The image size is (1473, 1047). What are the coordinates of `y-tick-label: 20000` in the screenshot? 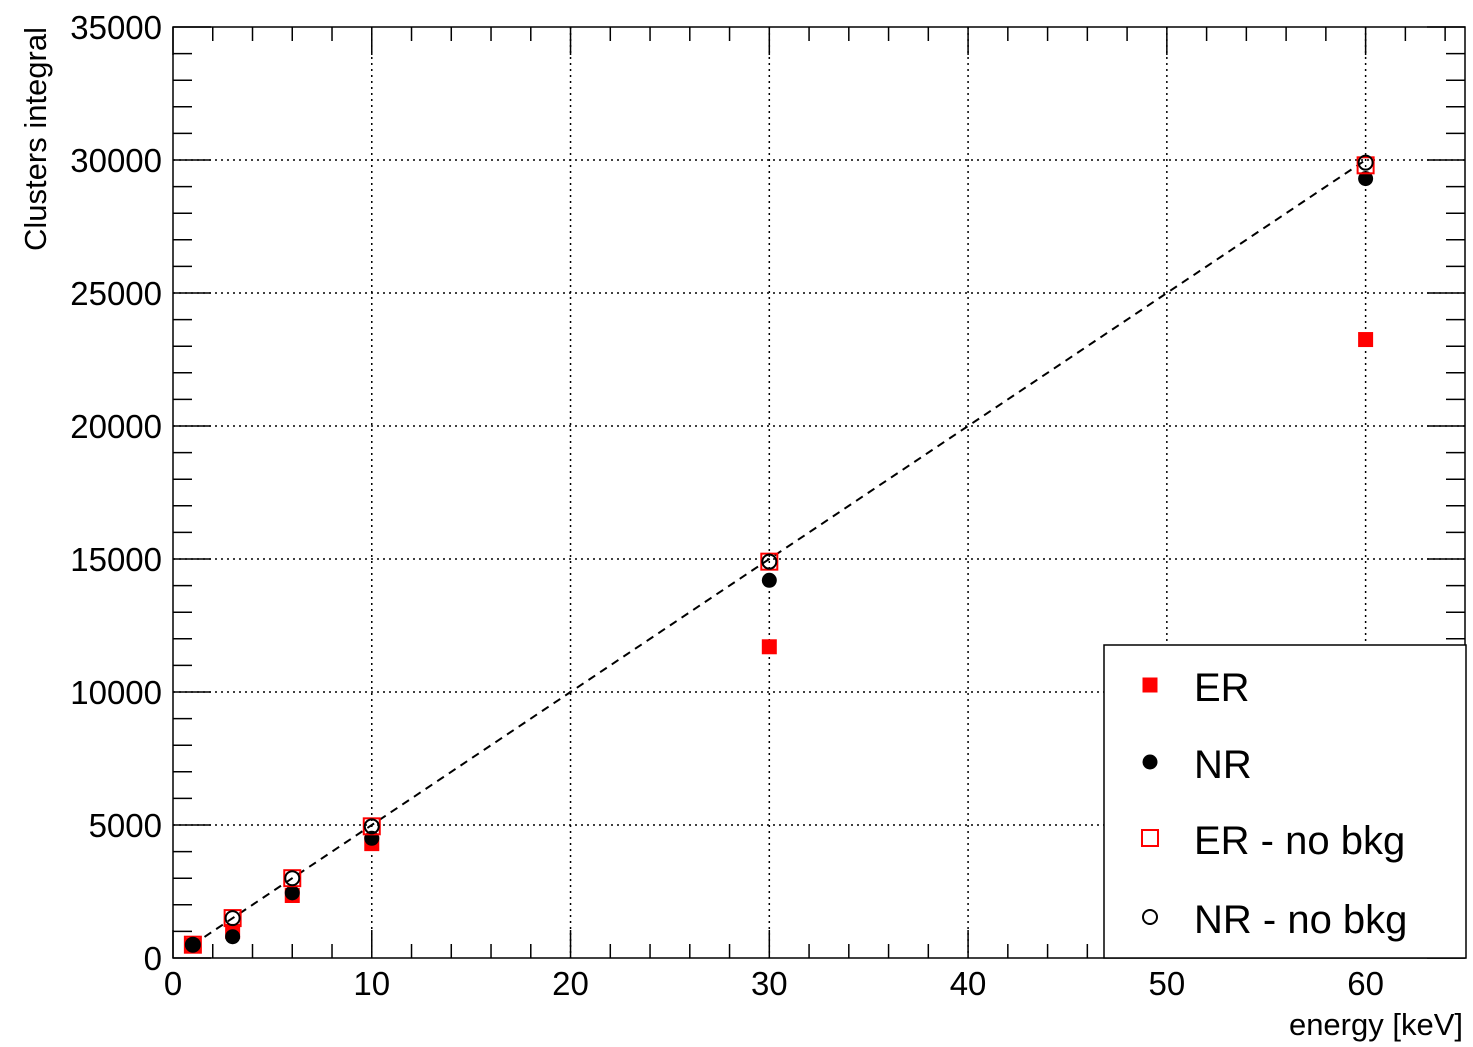 It's located at (116, 426).